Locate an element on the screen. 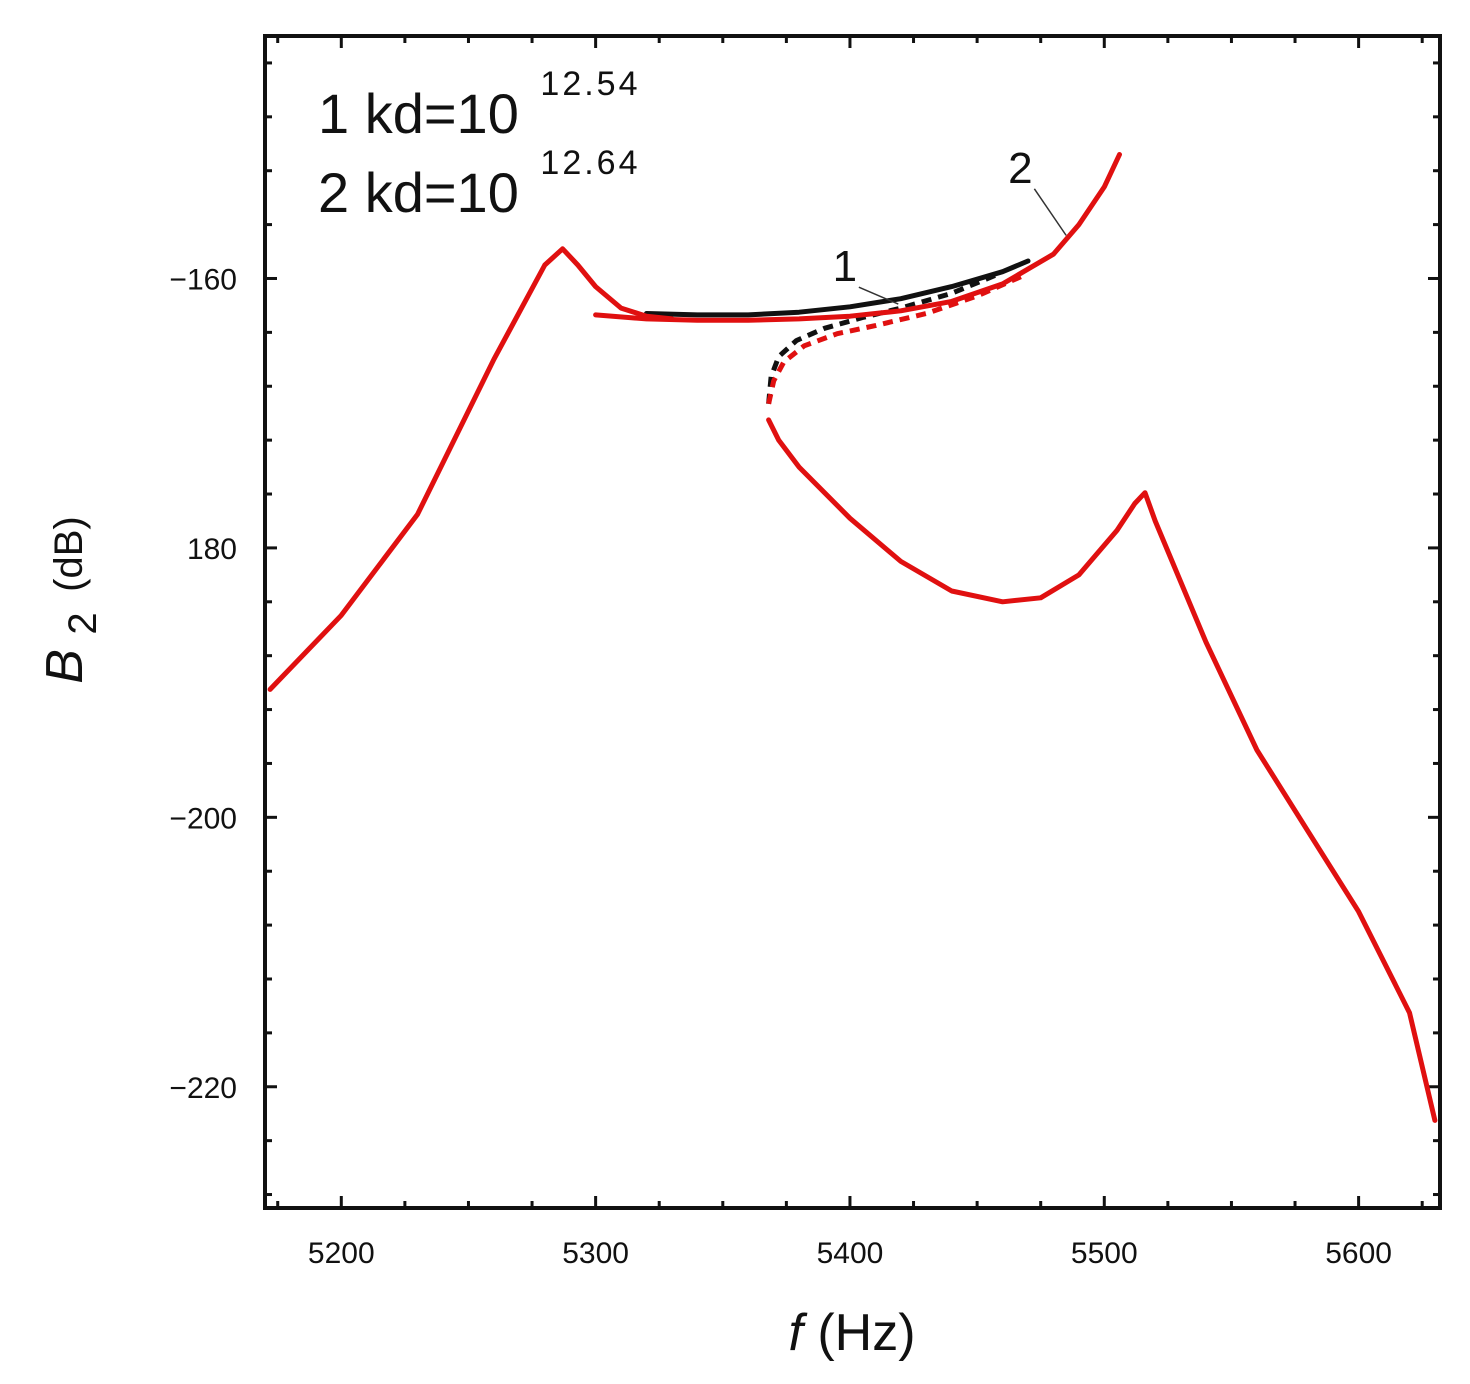 The height and width of the screenshot is (1384, 1470). legend: 1 kd=10 12.54 2 kd=10 12.64 is located at coordinates (479, 144).